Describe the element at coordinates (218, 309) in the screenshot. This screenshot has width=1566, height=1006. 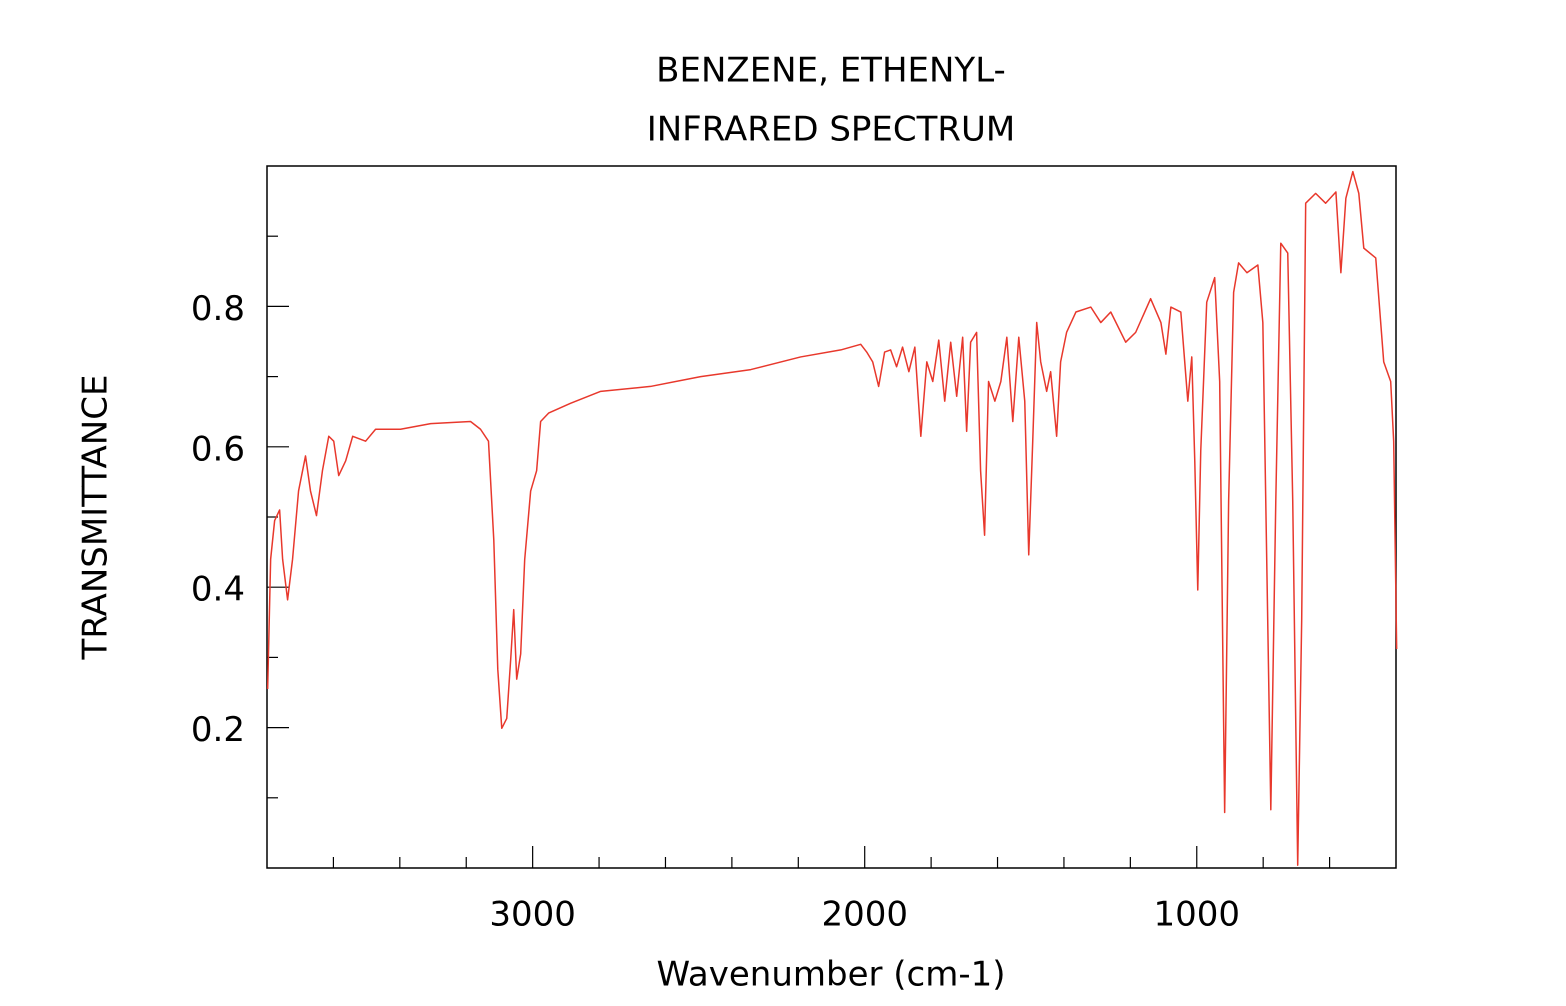
I see `y-tick-label: 0.8` at that location.